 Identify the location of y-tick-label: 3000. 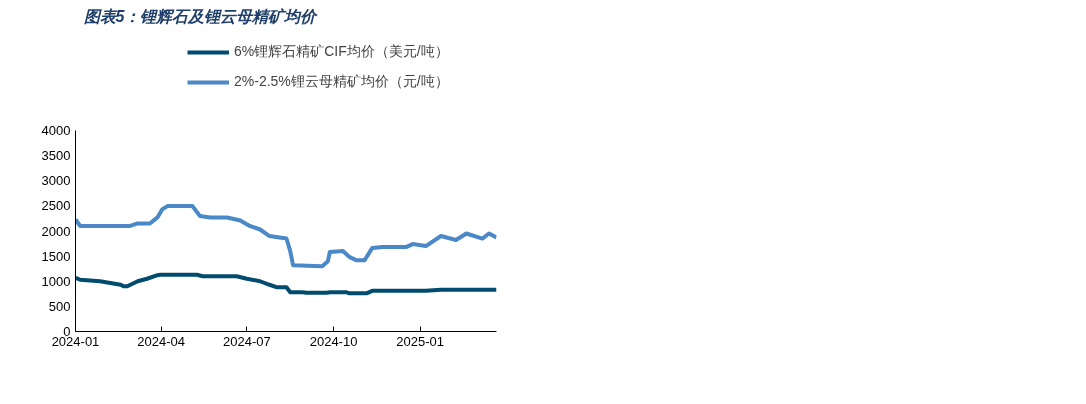
(56, 181).